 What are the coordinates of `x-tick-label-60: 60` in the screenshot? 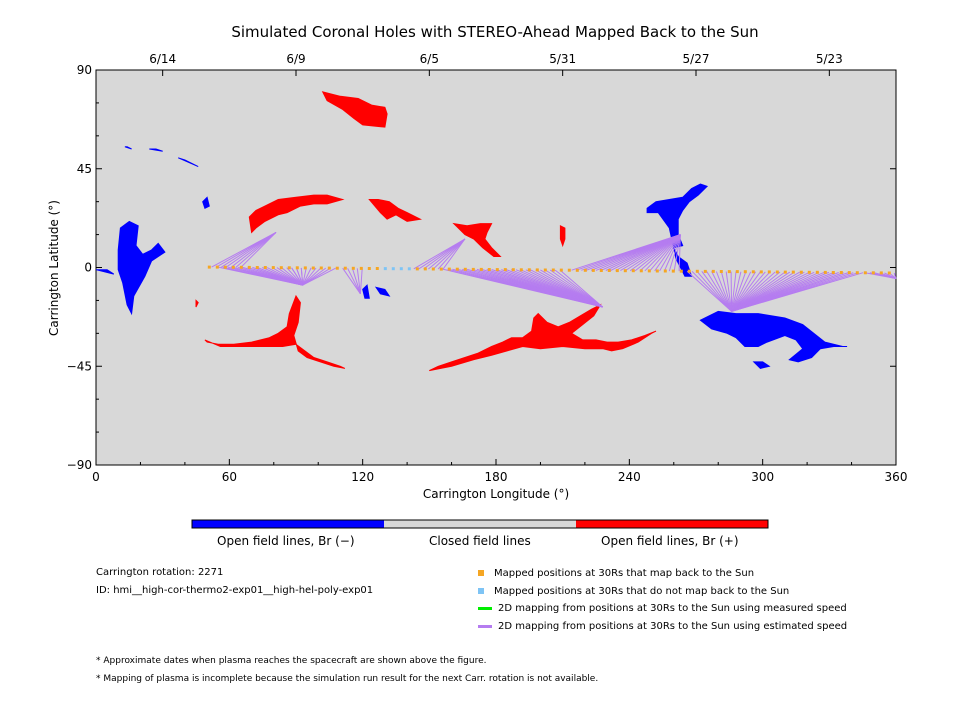 It's located at (229, 477).